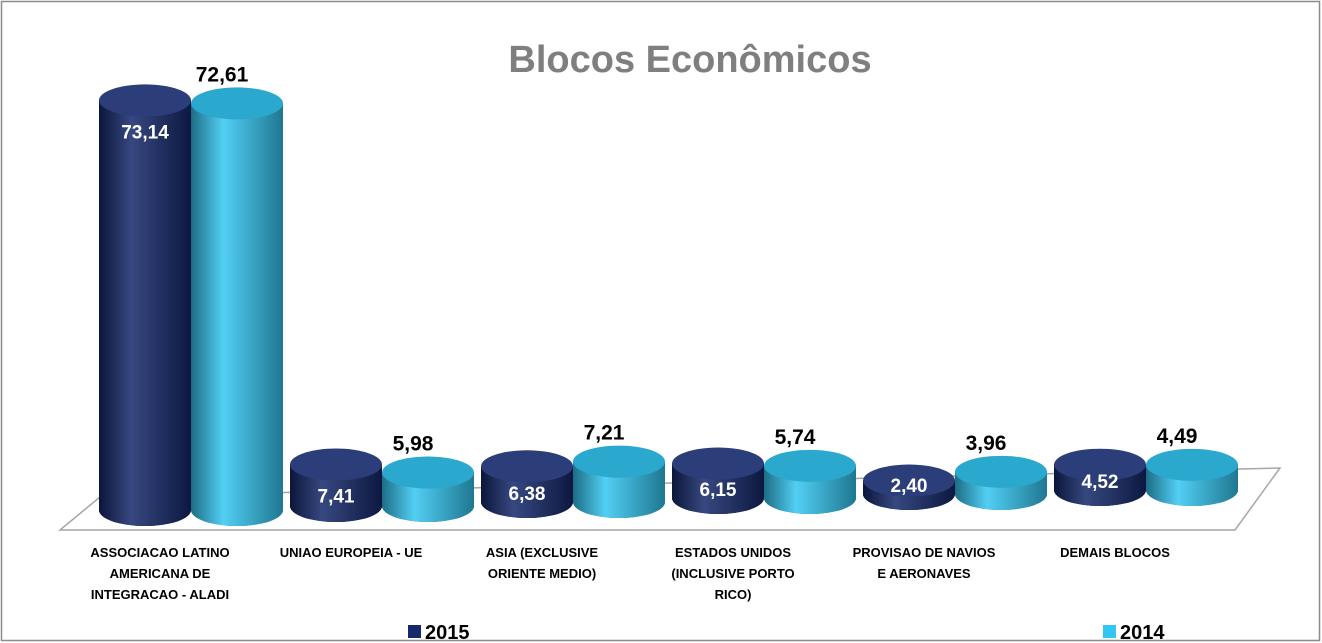  Describe the element at coordinates (1177, 436) in the screenshot. I see `data-label: 4,49` at that location.